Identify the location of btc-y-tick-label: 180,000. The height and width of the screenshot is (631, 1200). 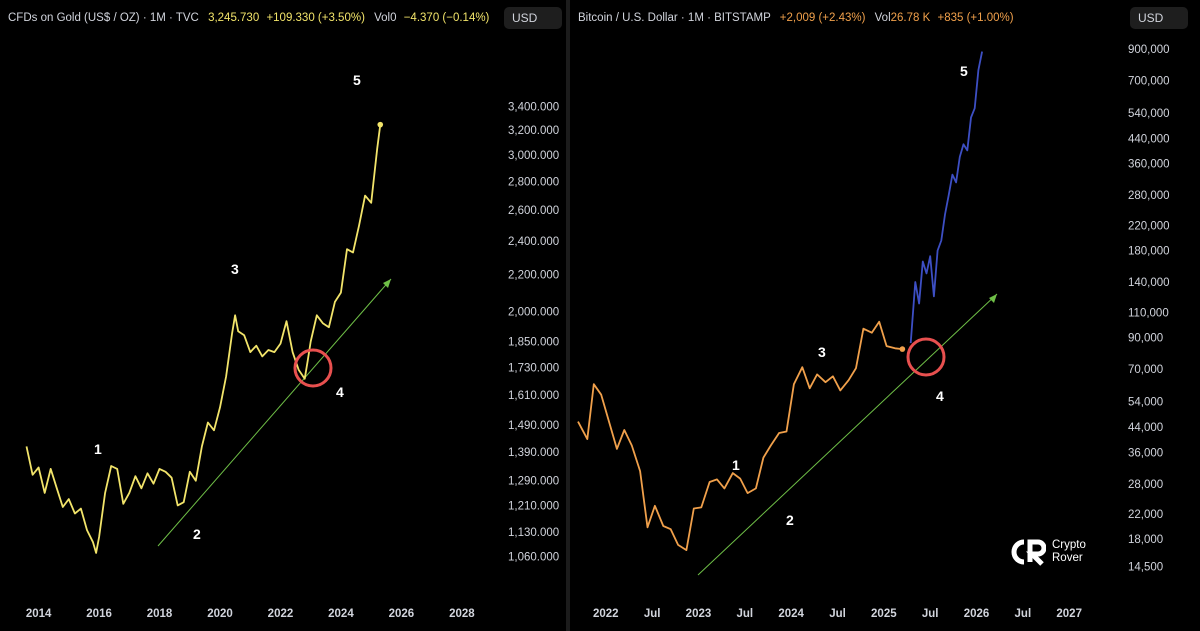
(1149, 252).